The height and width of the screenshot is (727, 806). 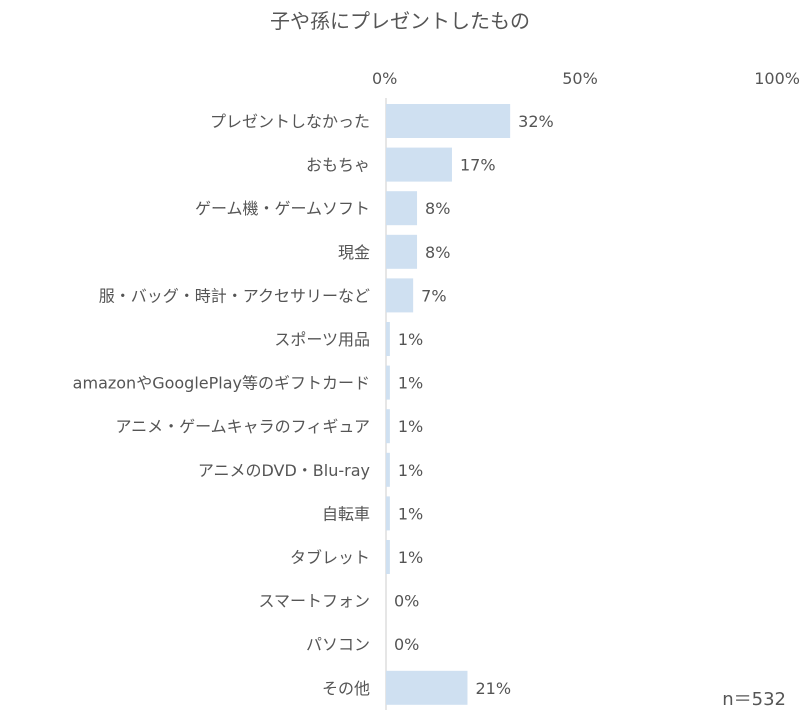 I want to click on x-tick-label: 0%, so click(x=384, y=78).